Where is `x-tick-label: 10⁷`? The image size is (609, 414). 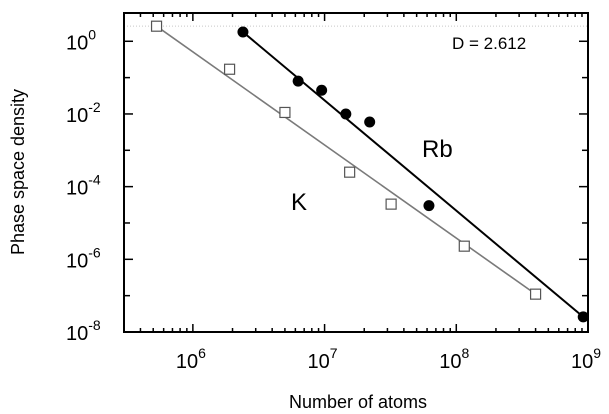
x-tick-label: 10⁷ is located at coordinates (323, 359).